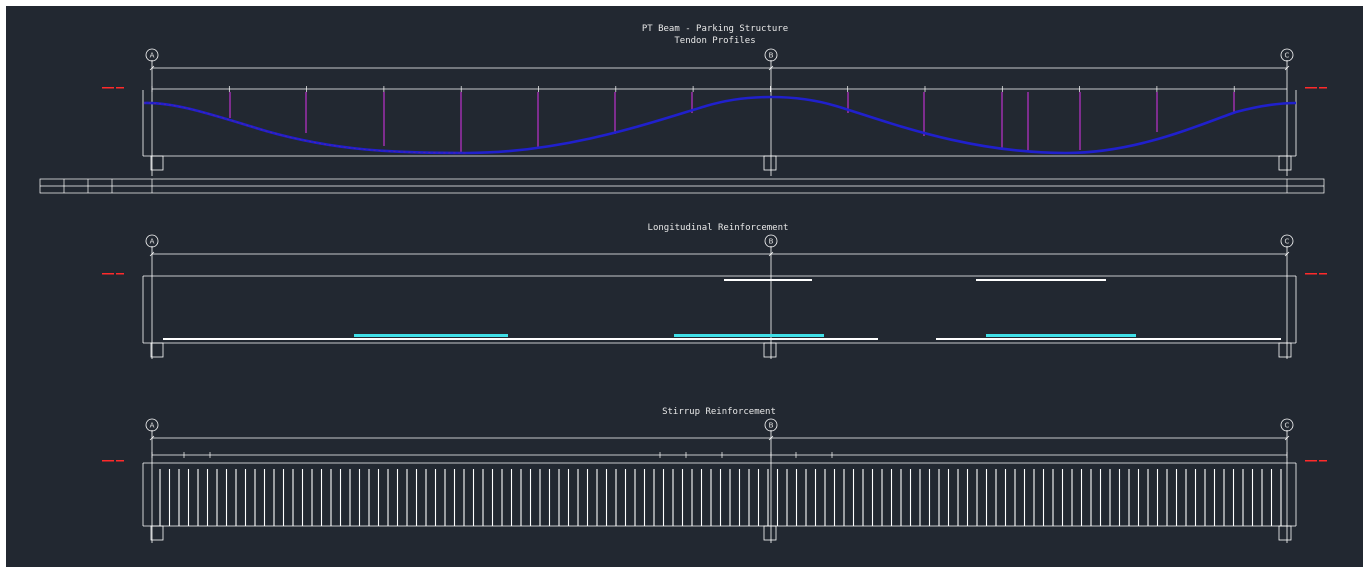 Image resolution: width=1369 pixels, height=567 pixels. Describe the element at coordinates (722, 309) in the screenshot. I see `rebar-bars` at that location.